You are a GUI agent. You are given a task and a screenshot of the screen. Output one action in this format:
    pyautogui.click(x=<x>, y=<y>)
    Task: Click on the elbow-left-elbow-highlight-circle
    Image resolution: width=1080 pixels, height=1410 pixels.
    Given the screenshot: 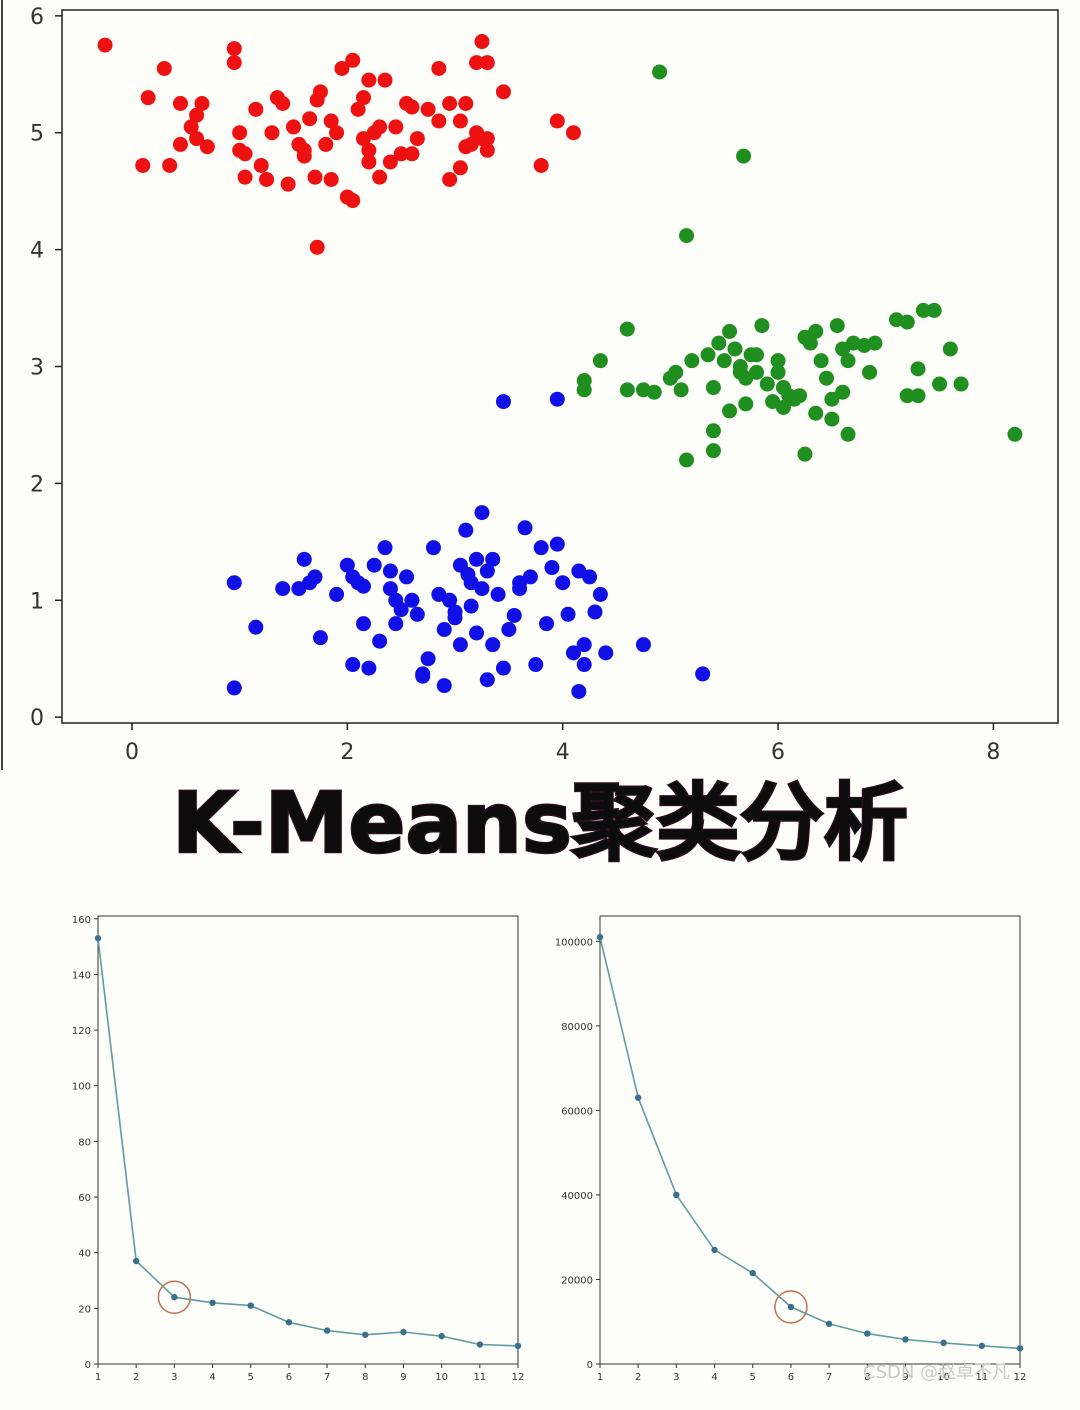 What is the action you would take?
    pyautogui.click(x=174, y=1297)
    